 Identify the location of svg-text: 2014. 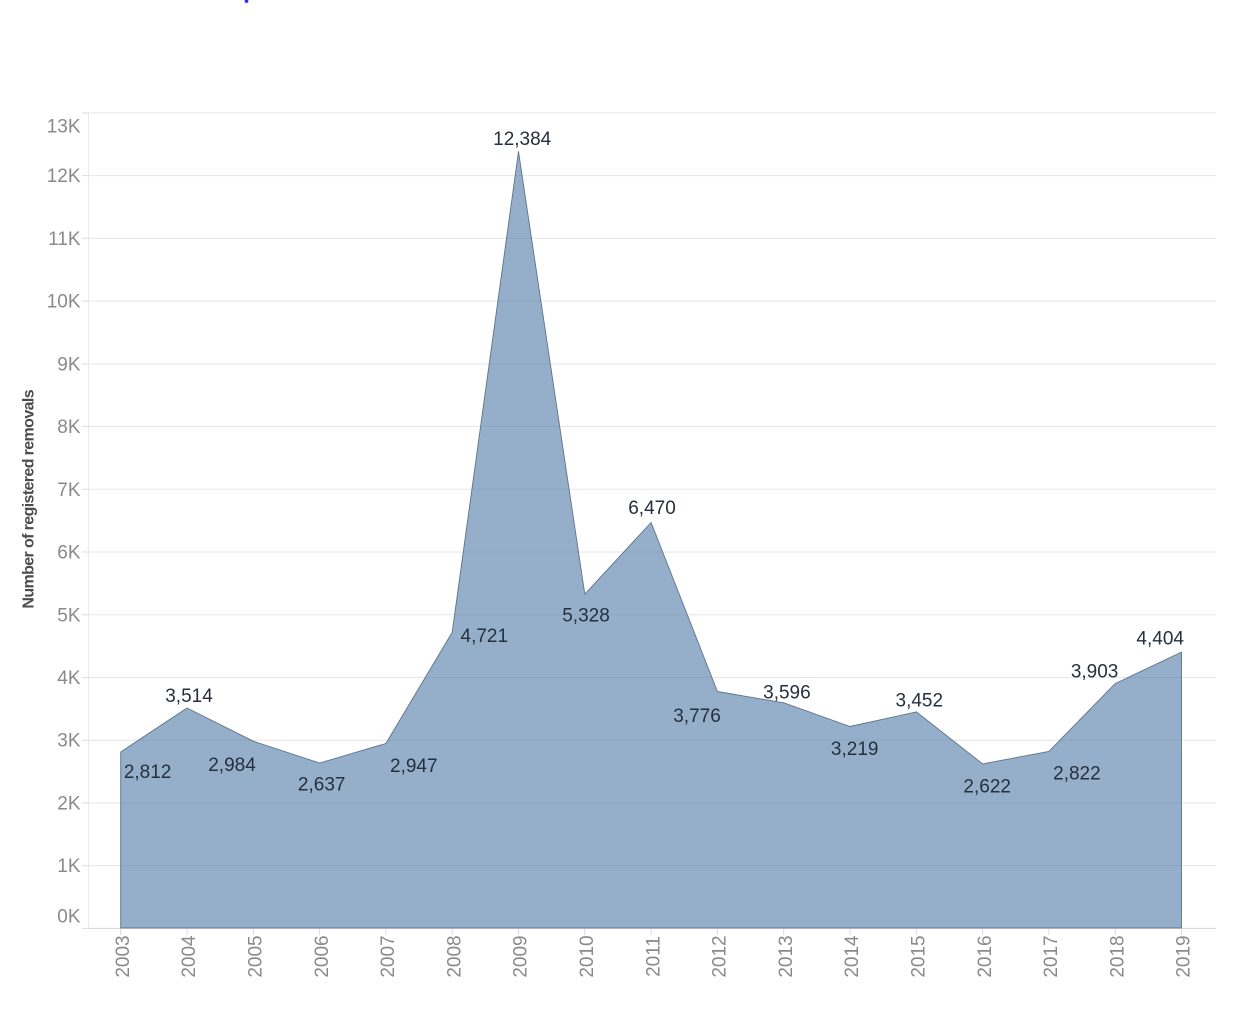
(852, 956).